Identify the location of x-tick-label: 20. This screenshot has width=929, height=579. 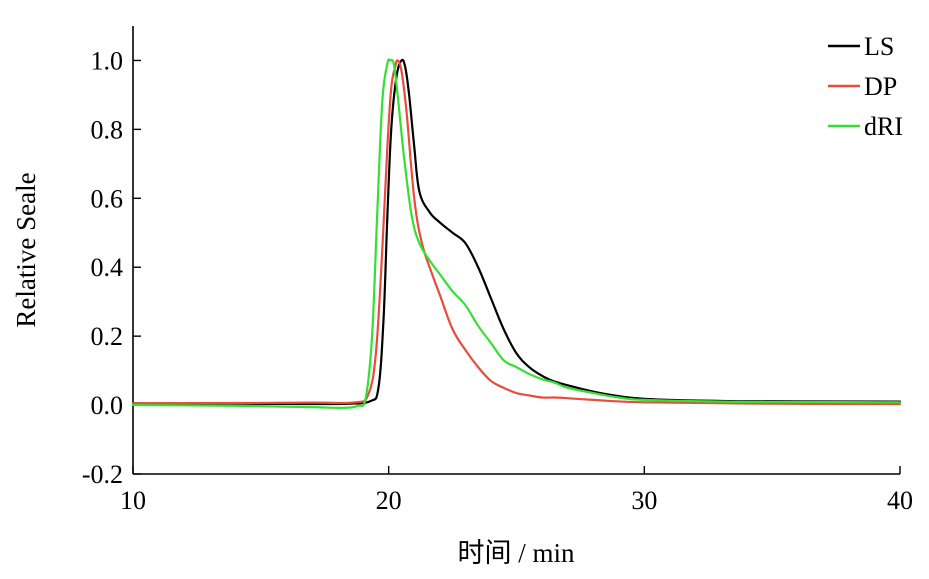
(389, 500).